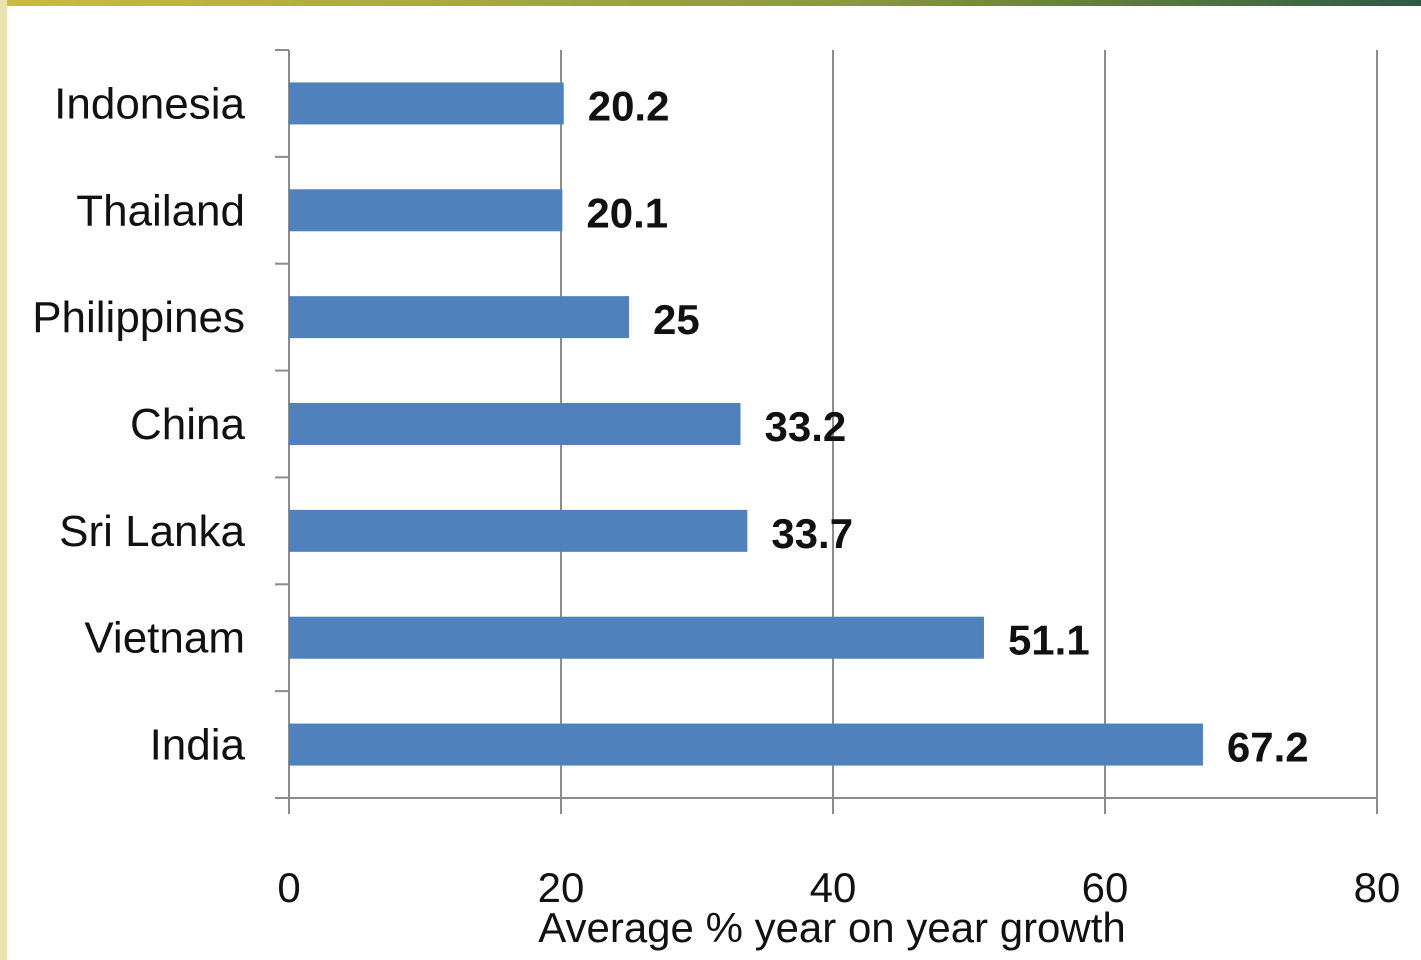 The image size is (1421, 960). I want to click on category-label-vietnam: Vietnam, so click(164, 638).